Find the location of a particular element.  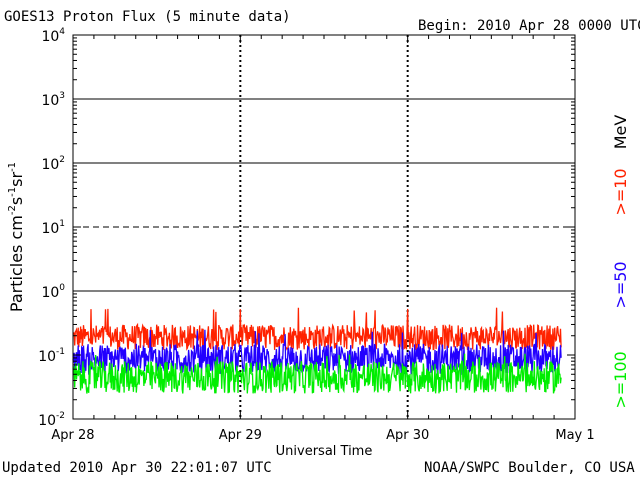

y-axis-label: Particles cm-2s-1sr-1 is located at coordinates (16, 237).